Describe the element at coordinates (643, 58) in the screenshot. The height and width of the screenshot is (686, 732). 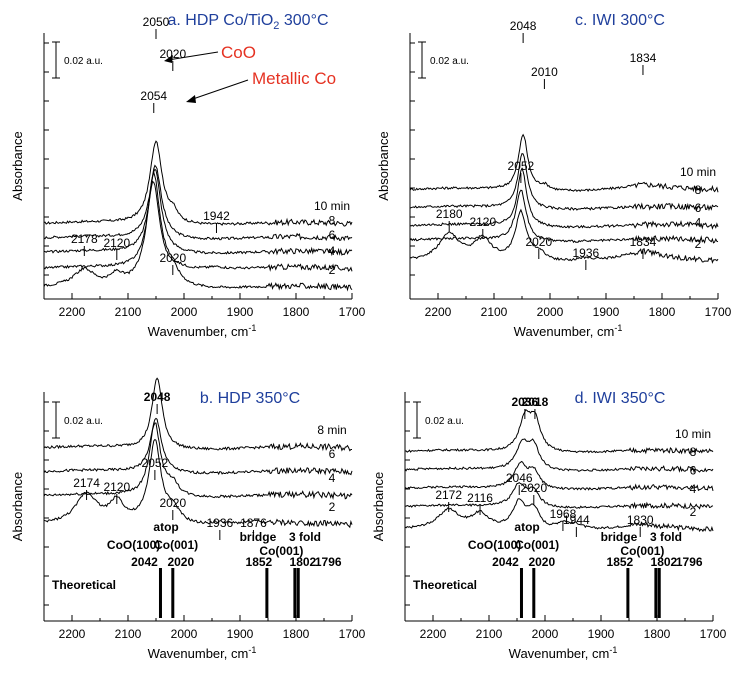
I see `peak-label: 1834` at that location.